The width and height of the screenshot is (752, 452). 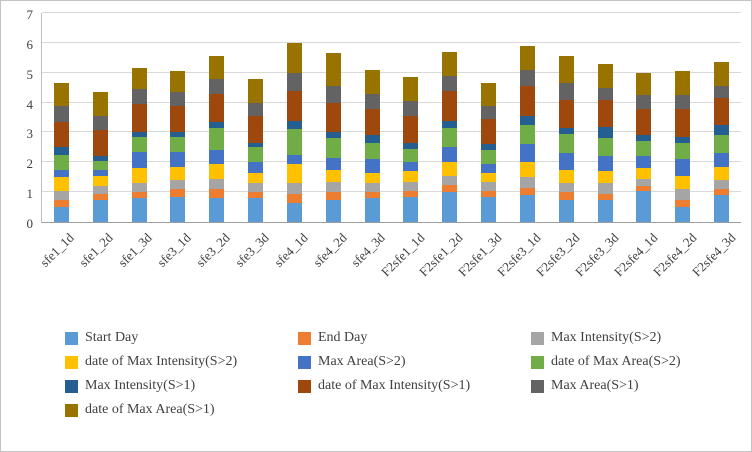 I want to click on bar-sfe1_3d, so click(x=139, y=145).